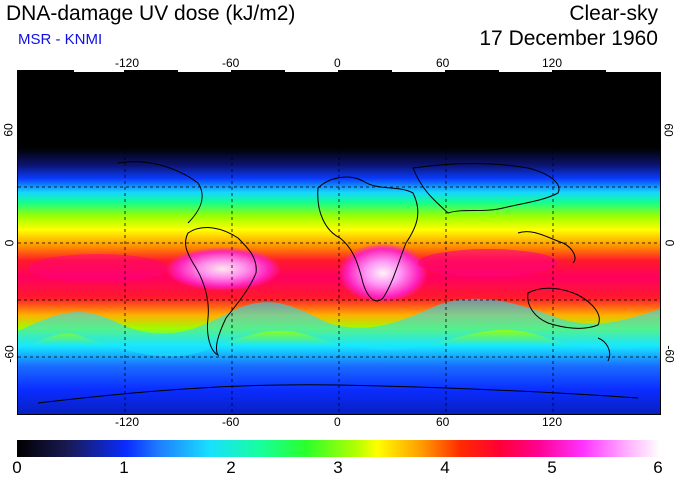 The height and width of the screenshot is (480, 678). I want to click on color-scale-bar, so click(338, 448).